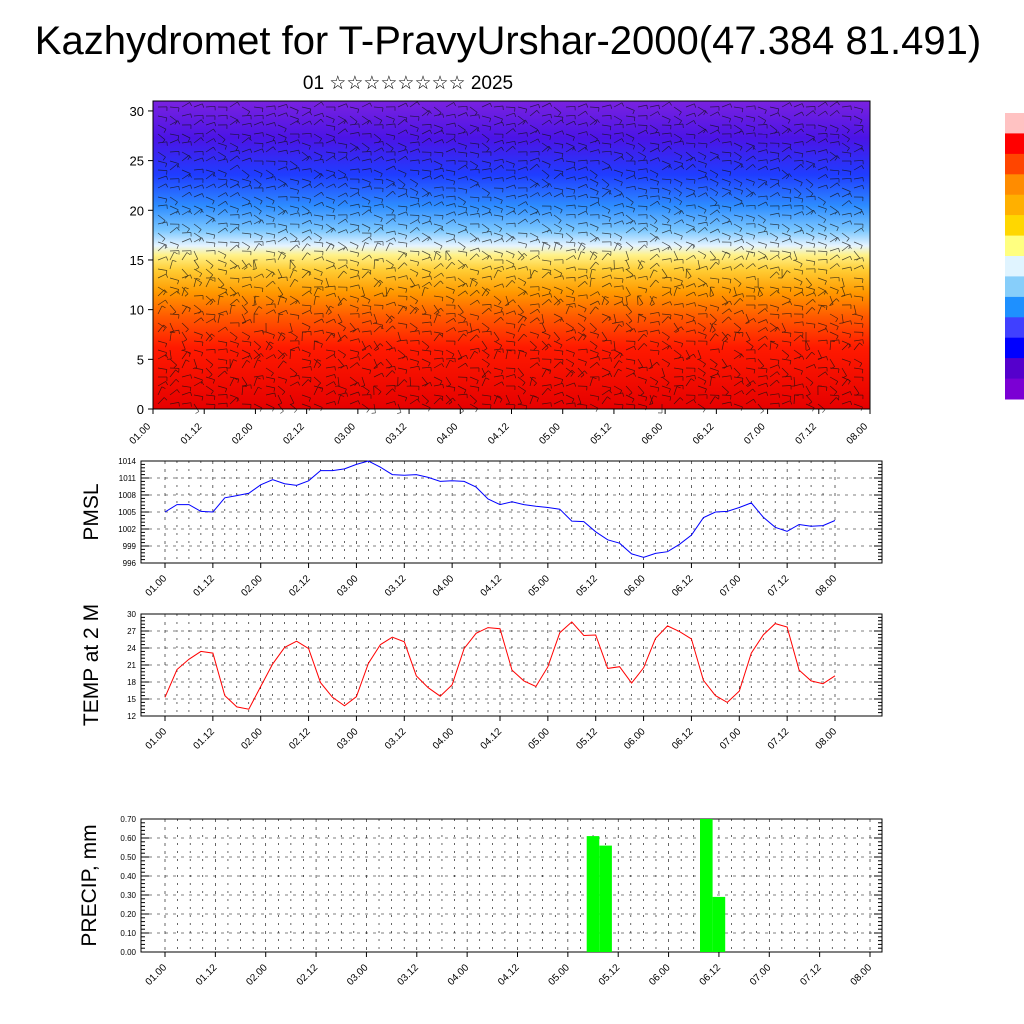  I want to click on colorbar-swatch, so click(1014, 225).